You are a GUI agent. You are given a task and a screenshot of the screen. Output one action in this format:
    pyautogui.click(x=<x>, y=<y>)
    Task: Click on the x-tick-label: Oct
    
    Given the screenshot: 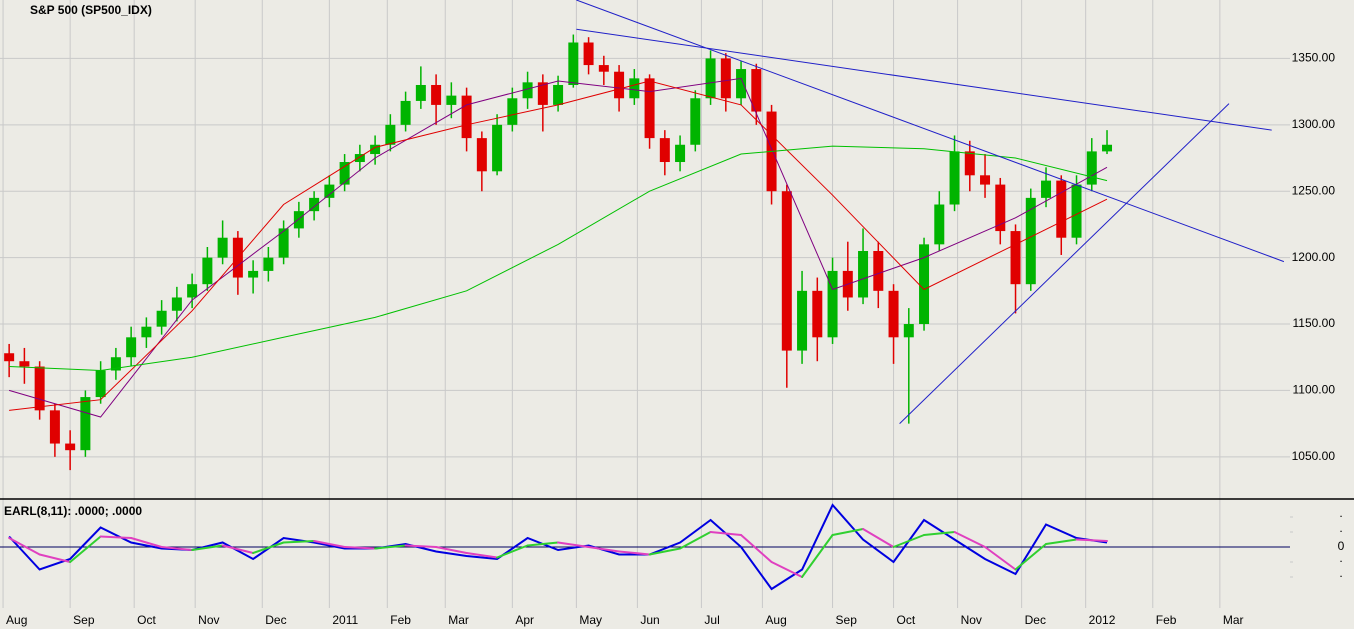 What is the action you would take?
    pyautogui.click(x=906, y=620)
    